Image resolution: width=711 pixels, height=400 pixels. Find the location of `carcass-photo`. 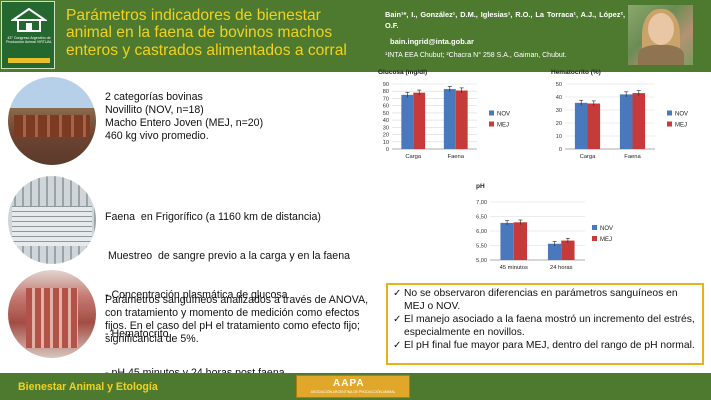

carcass-photo is located at coordinates (52, 314).